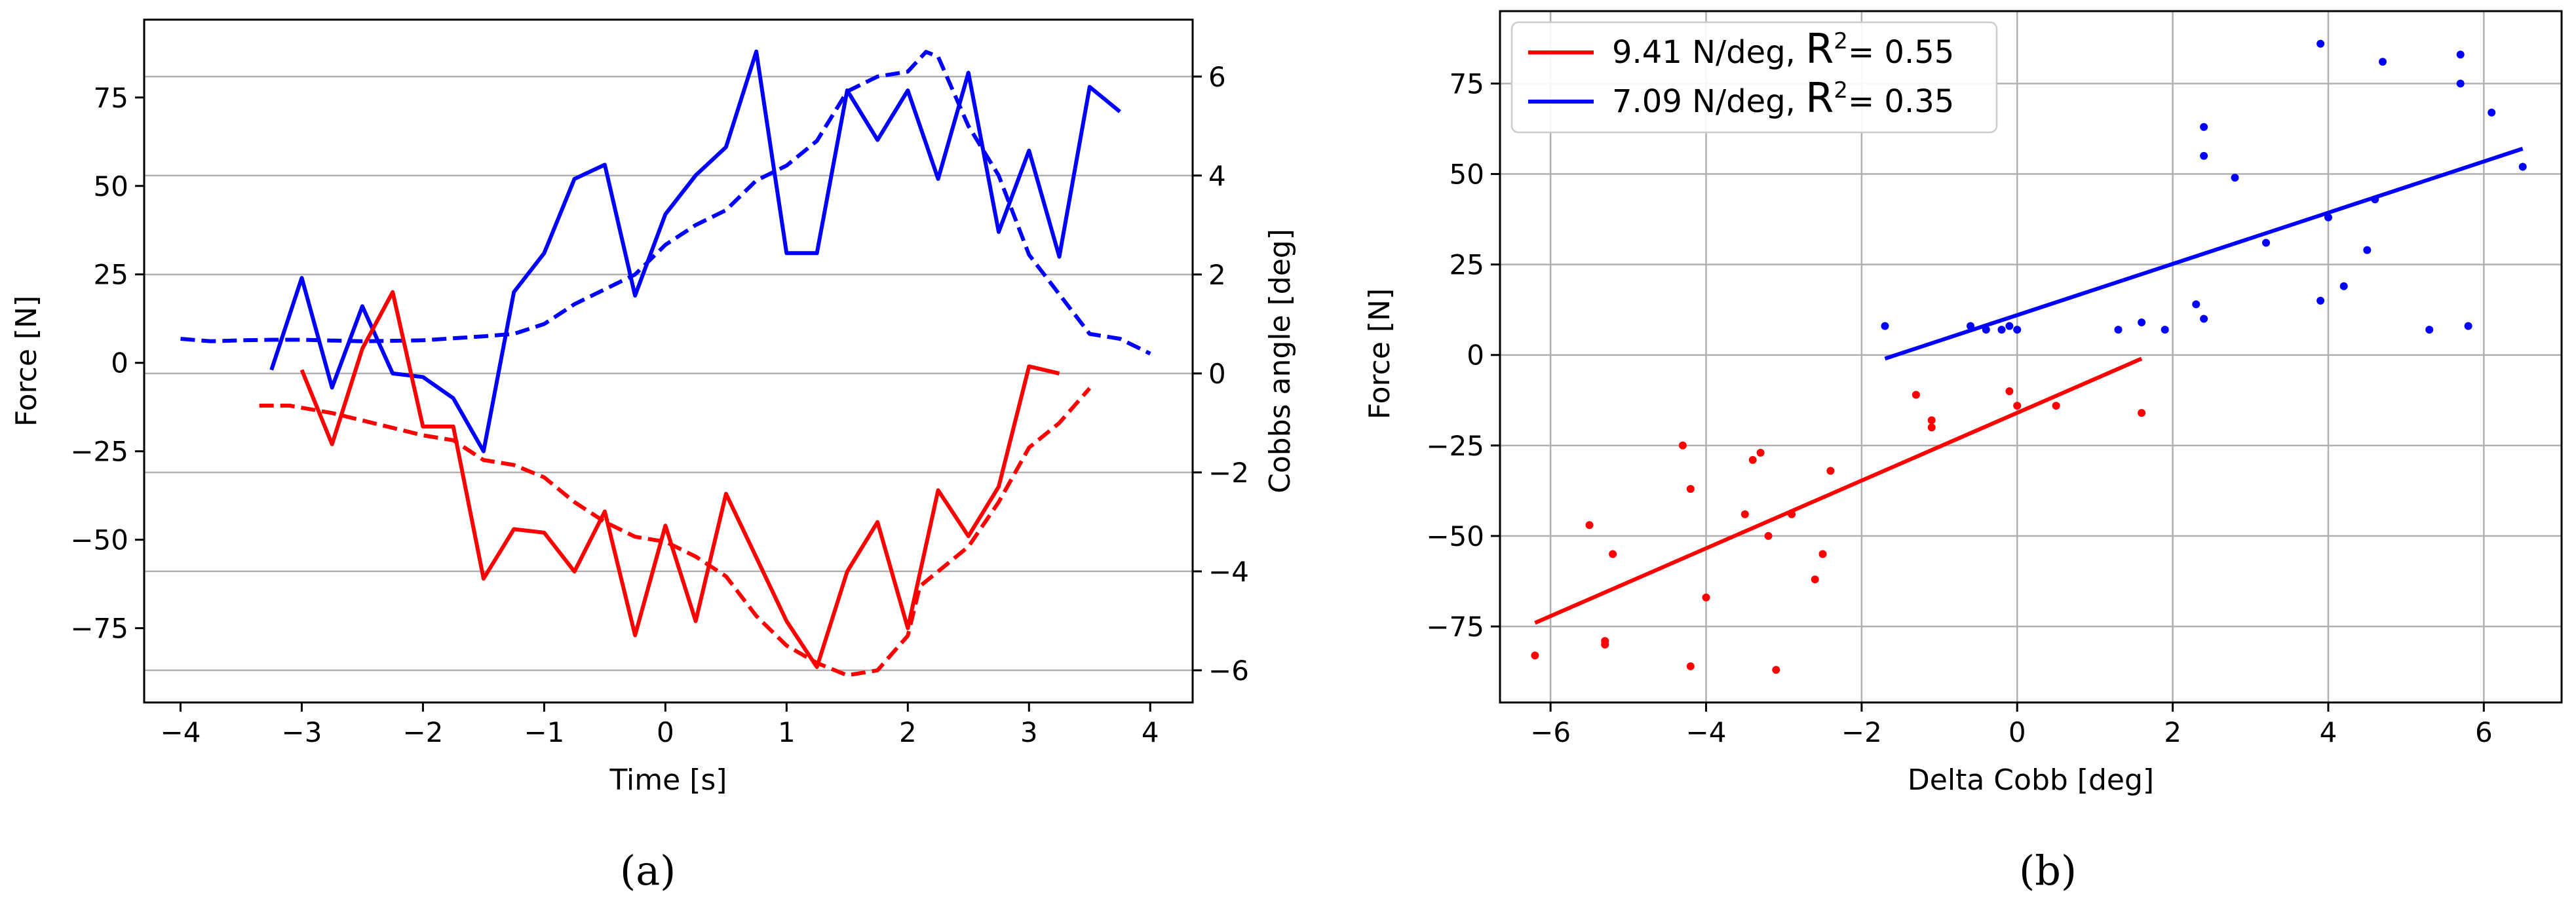 The image size is (2576, 903). I want to click on legend-box, so click(1754, 77).